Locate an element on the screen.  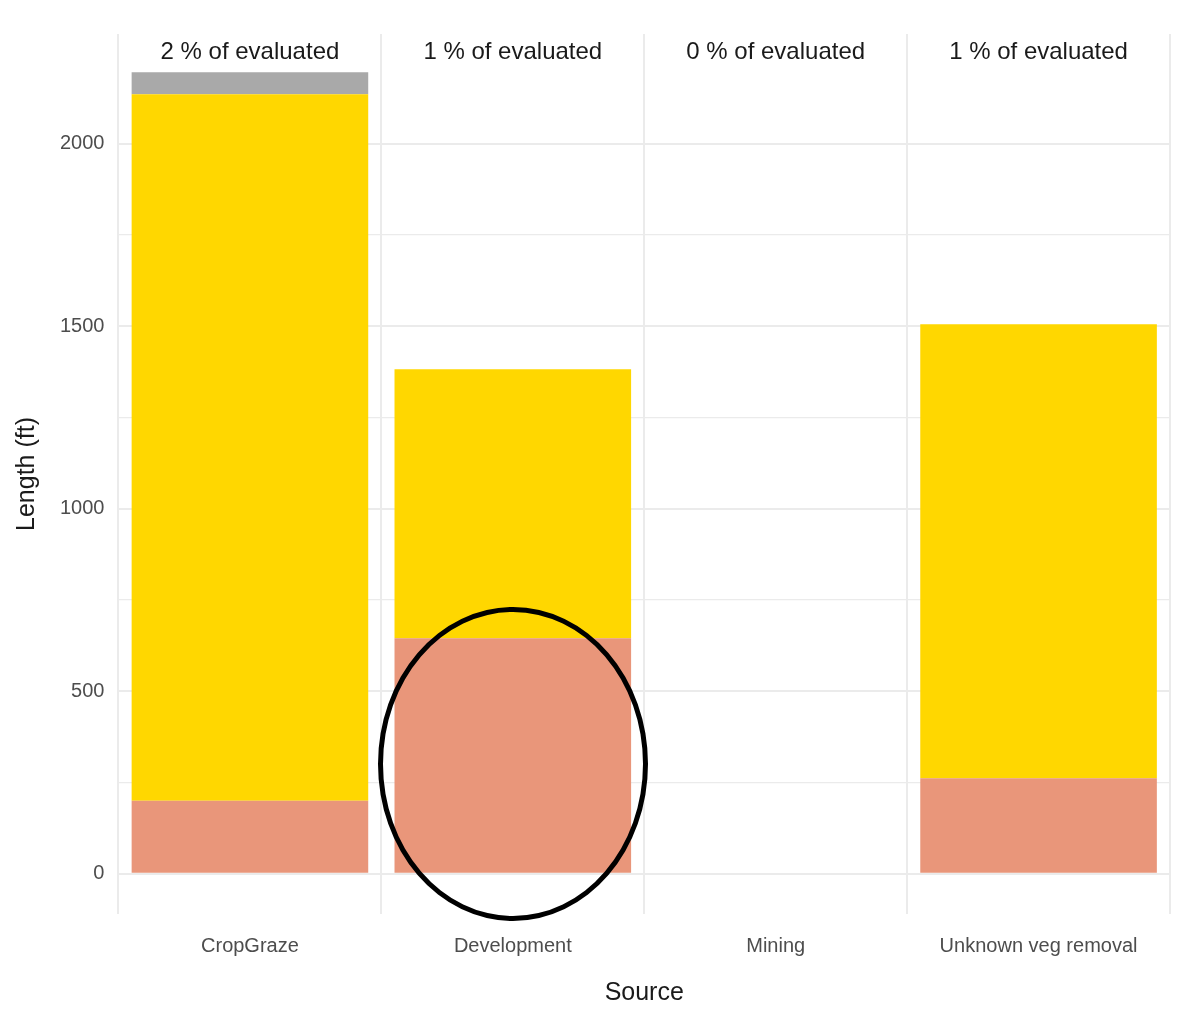
x-axis-title: Source is located at coordinates (644, 990).